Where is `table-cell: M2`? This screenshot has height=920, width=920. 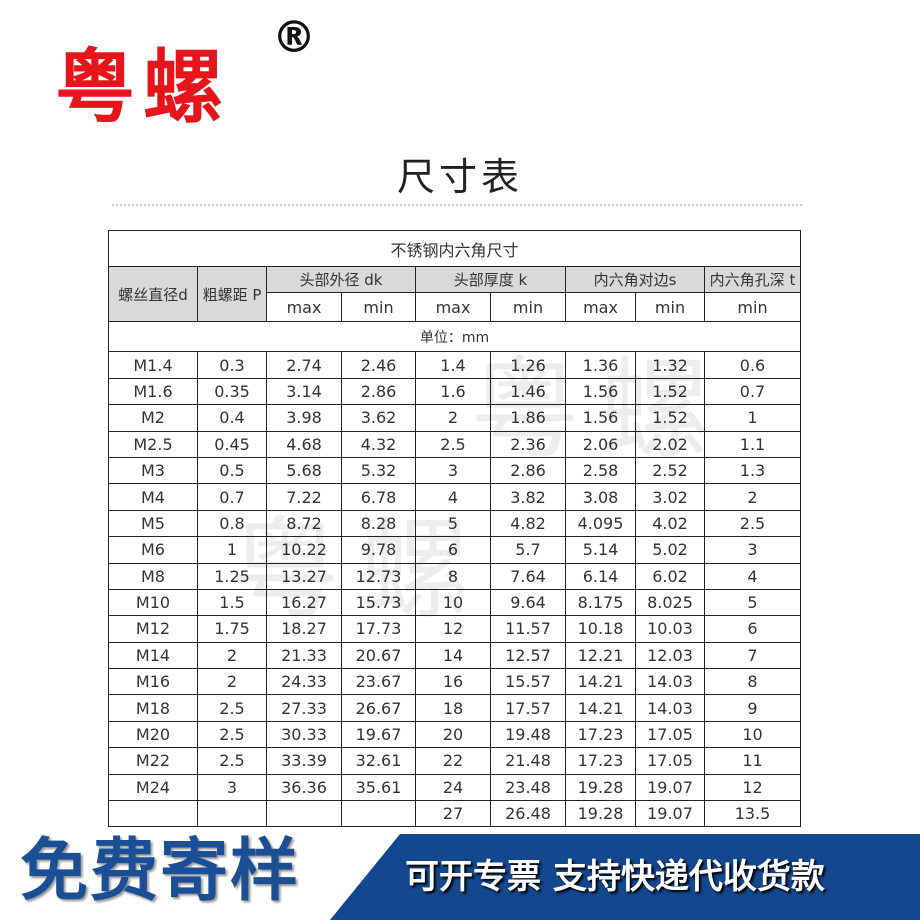
table-cell: M2 is located at coordinates (153, 418).